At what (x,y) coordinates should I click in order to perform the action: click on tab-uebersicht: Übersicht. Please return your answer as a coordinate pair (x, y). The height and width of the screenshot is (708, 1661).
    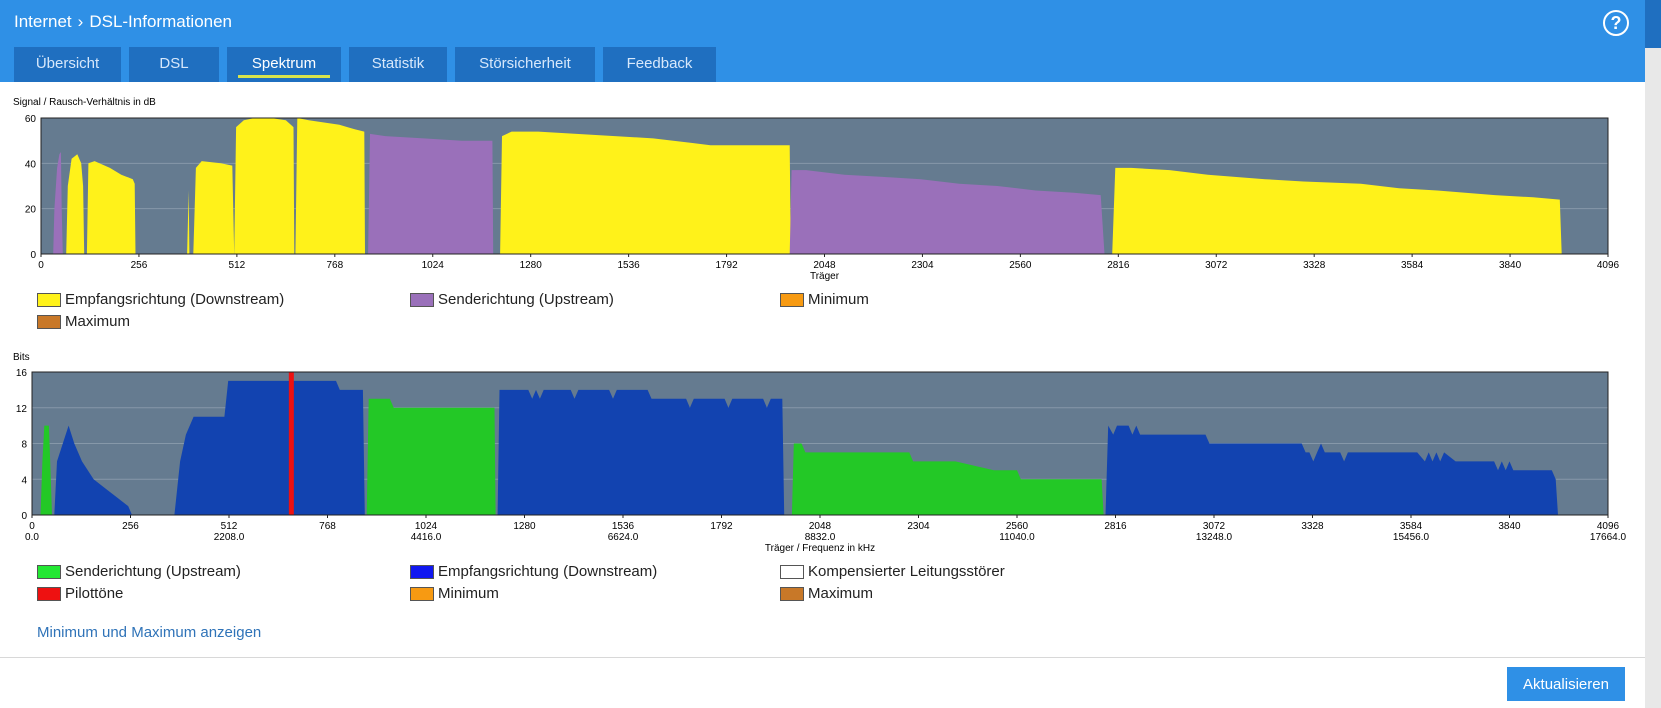
    Looking at the image, I should click on (67, 64).